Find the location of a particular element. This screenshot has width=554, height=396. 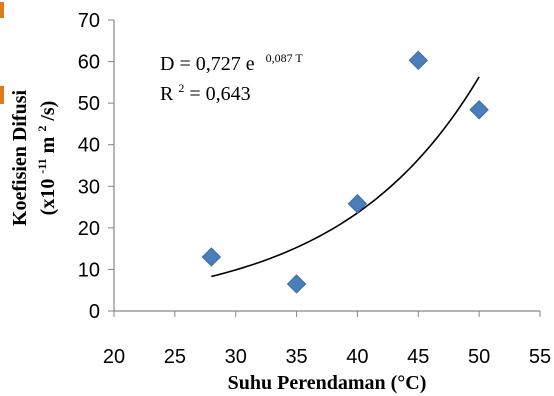

r-squared: R 2 = 0,643 is located at coordinates (205, 90).